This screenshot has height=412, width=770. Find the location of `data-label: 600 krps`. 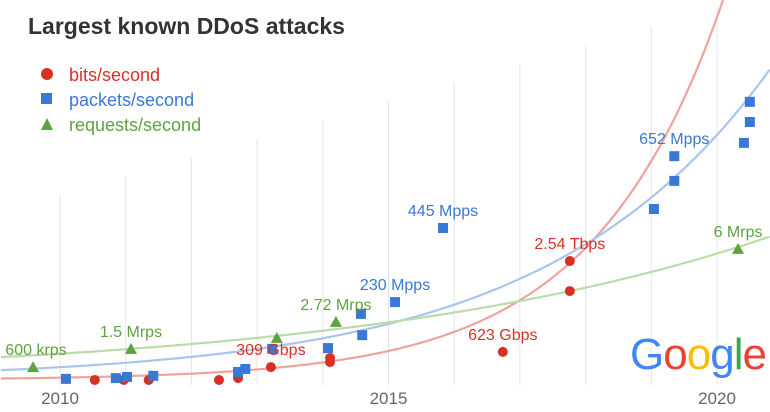

data-label: 600 krps is located at coordinates (35, 350).